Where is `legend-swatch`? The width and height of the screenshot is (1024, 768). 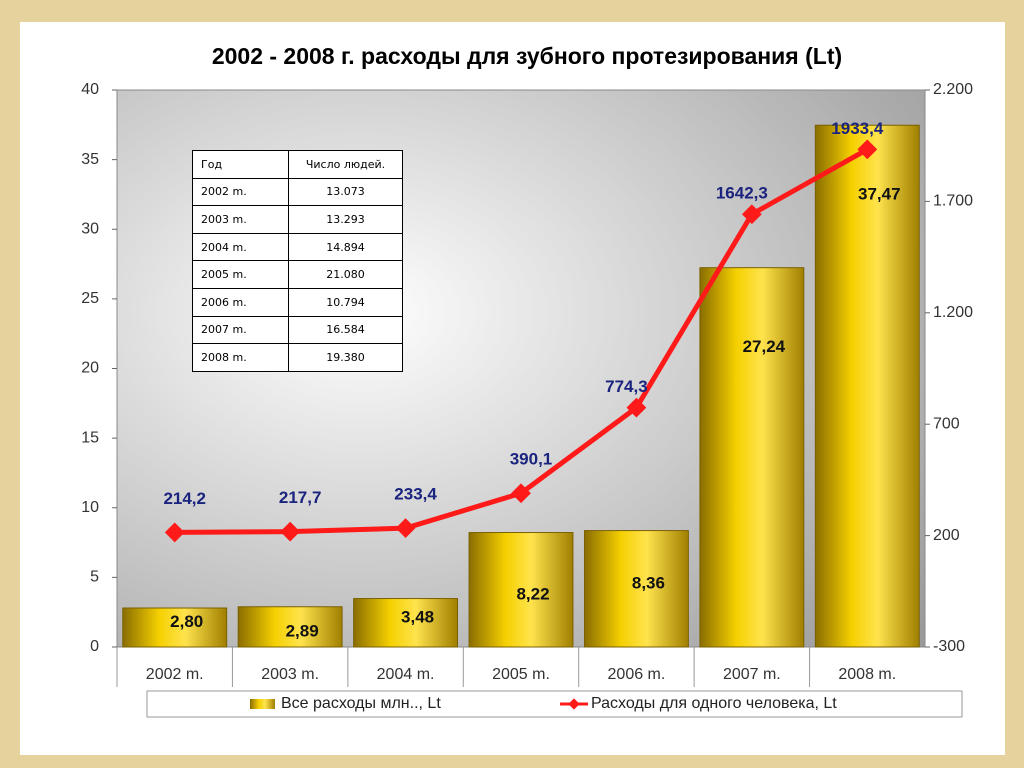 legend-swatch is located at coordinates (262, 704).